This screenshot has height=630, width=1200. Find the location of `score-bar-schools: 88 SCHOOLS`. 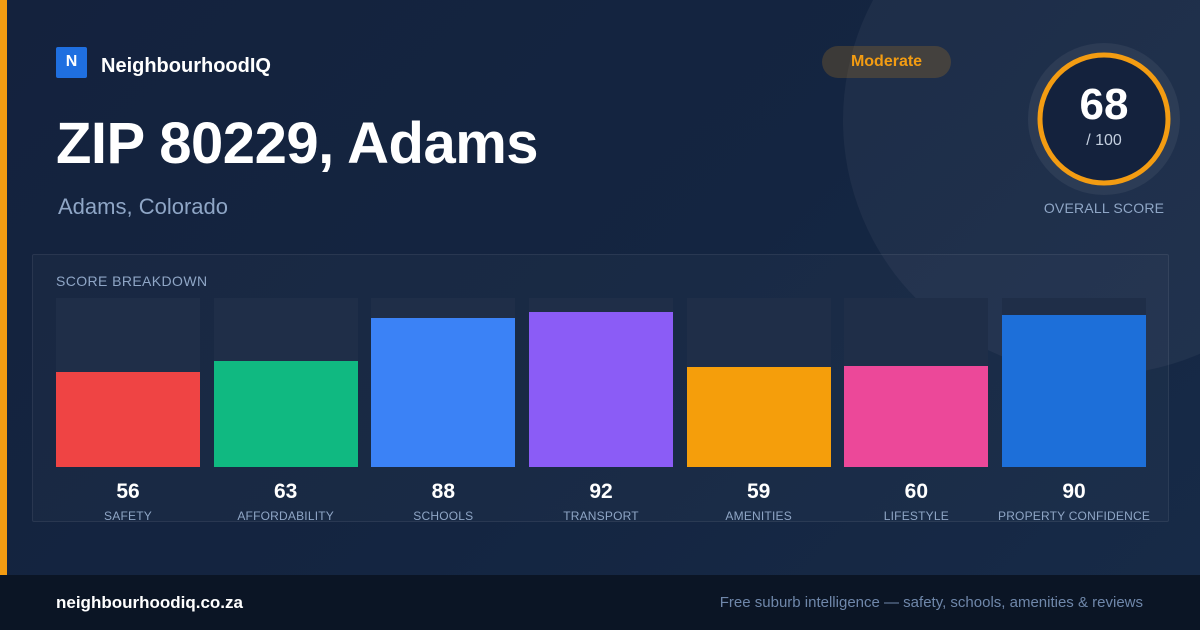

score-bar-schools: 88 SCHOOLS is located at coordinates (443, 410).